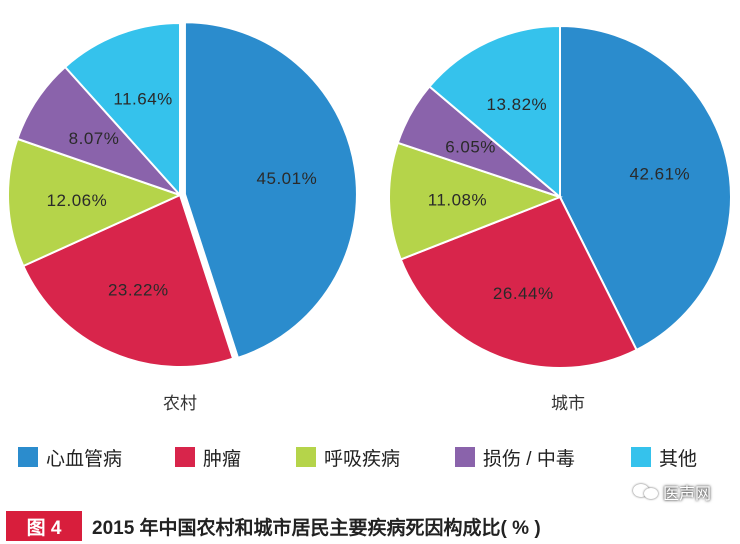 The height and width of the screenshot is (544, 740). I want to click on pie-label-rural-1: 23.22%, so click(138, 289).